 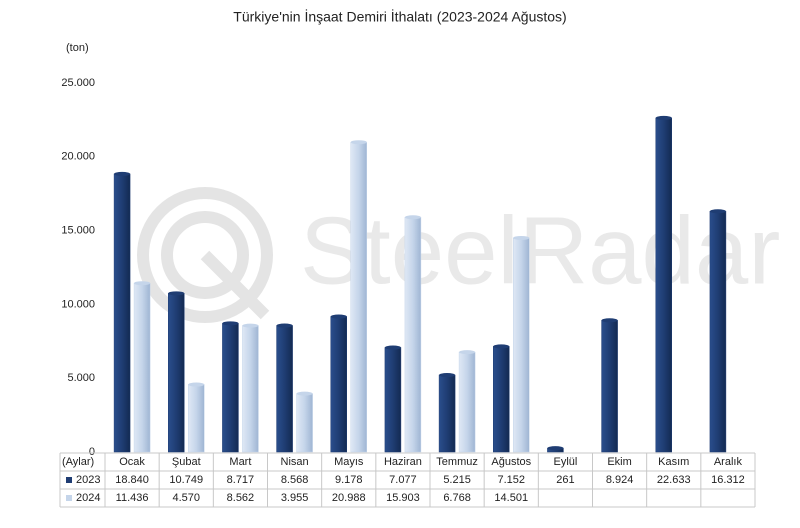 What do you see at coordinates (78, 83) in the screenshot?
I see `y-tick-label: 25.000` at bounding box center [78, 83].